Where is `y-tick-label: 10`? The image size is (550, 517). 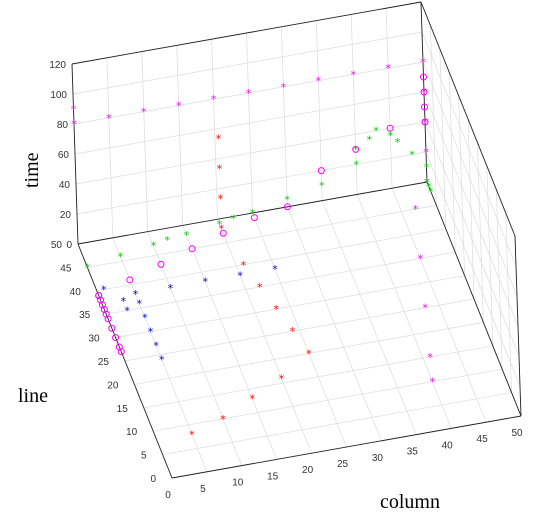 y-tick-label: 10 is located at coordinates (132, 432).